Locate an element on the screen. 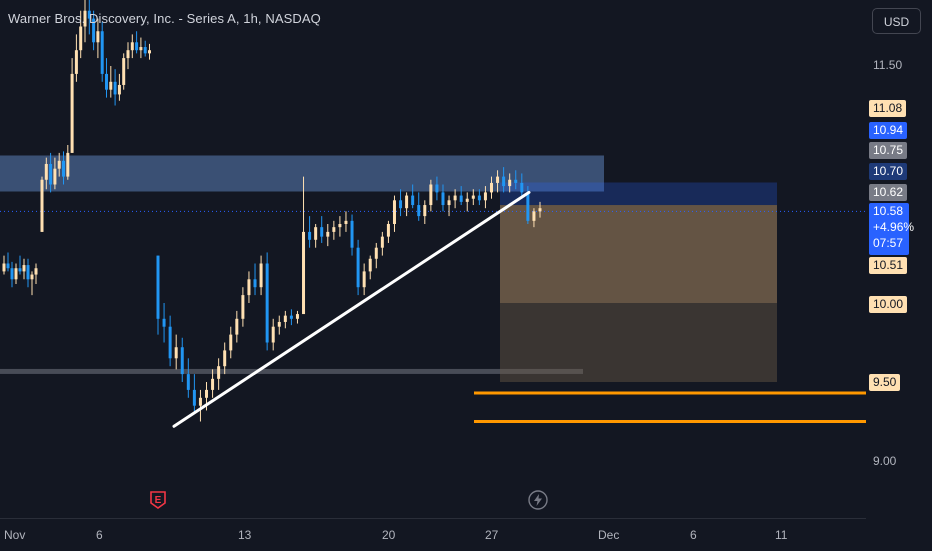  current-price-box: 10.58 +4.96% 07:57 is located at coordinates (892, 229).